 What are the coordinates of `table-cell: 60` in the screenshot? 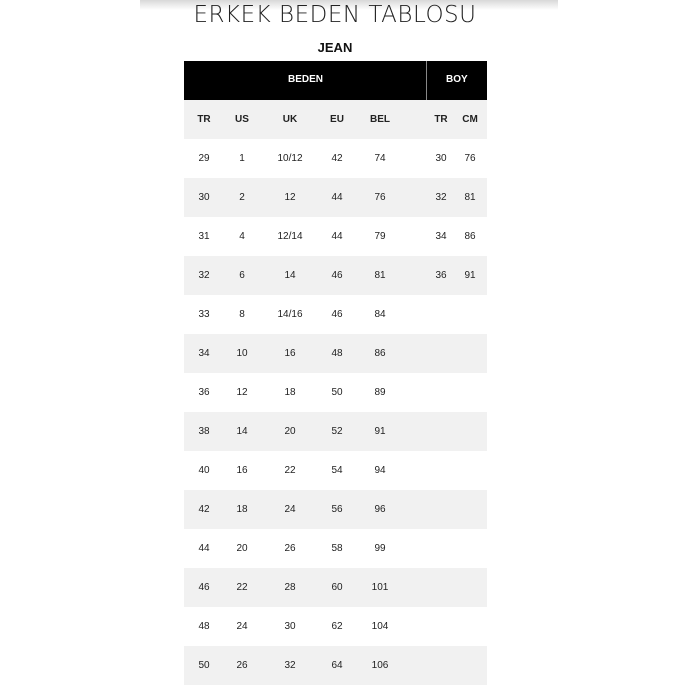 It's located at (337, 587).